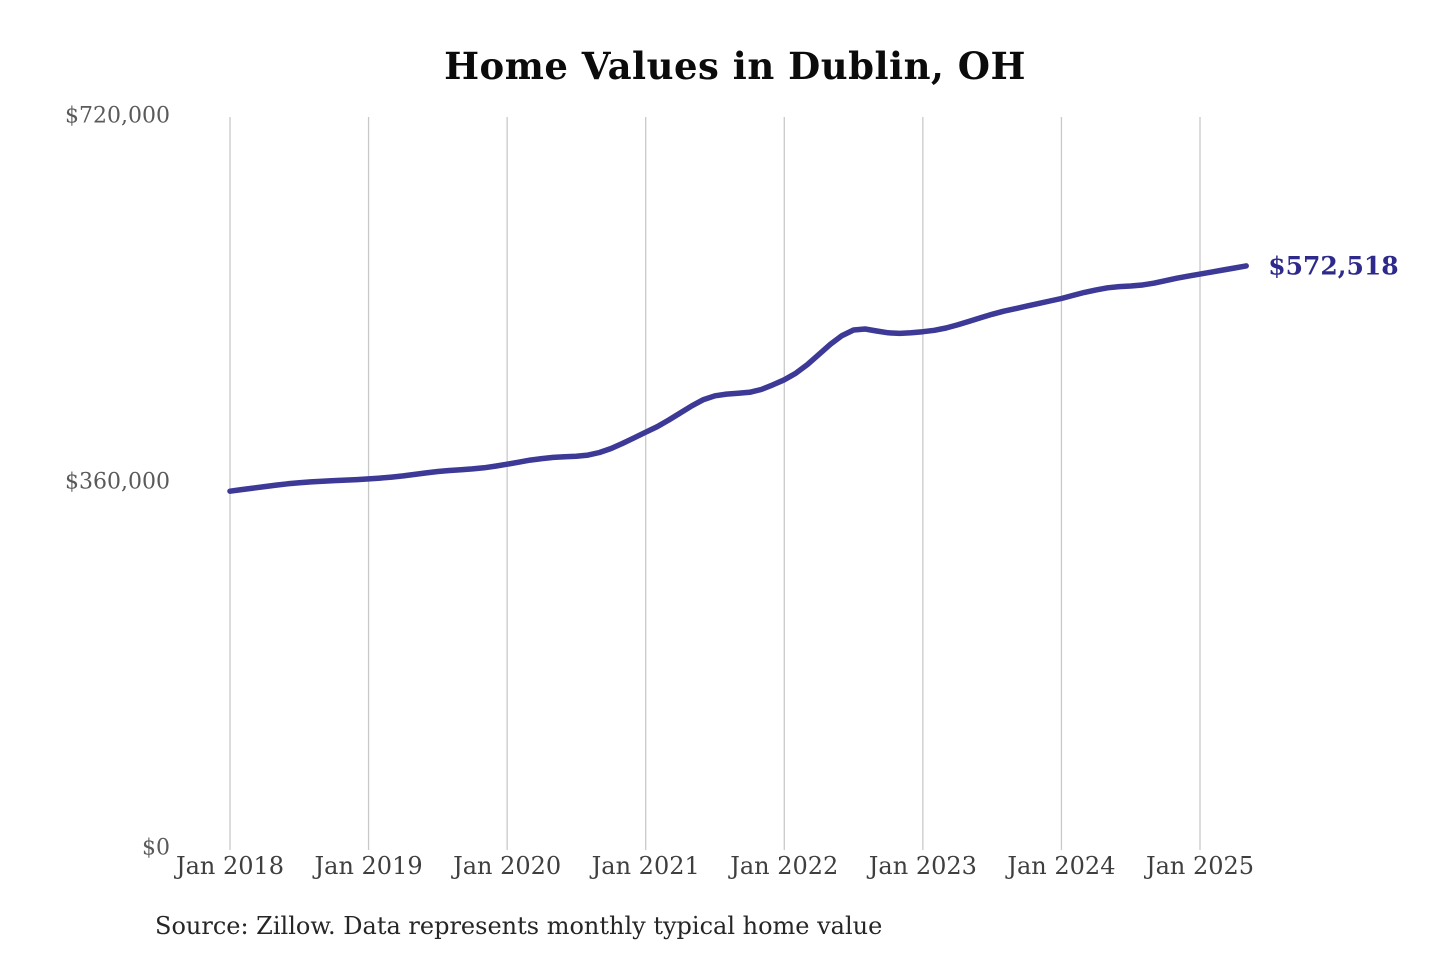  I want to click on x-axis-label: Jan 2020, so click(507, 866).